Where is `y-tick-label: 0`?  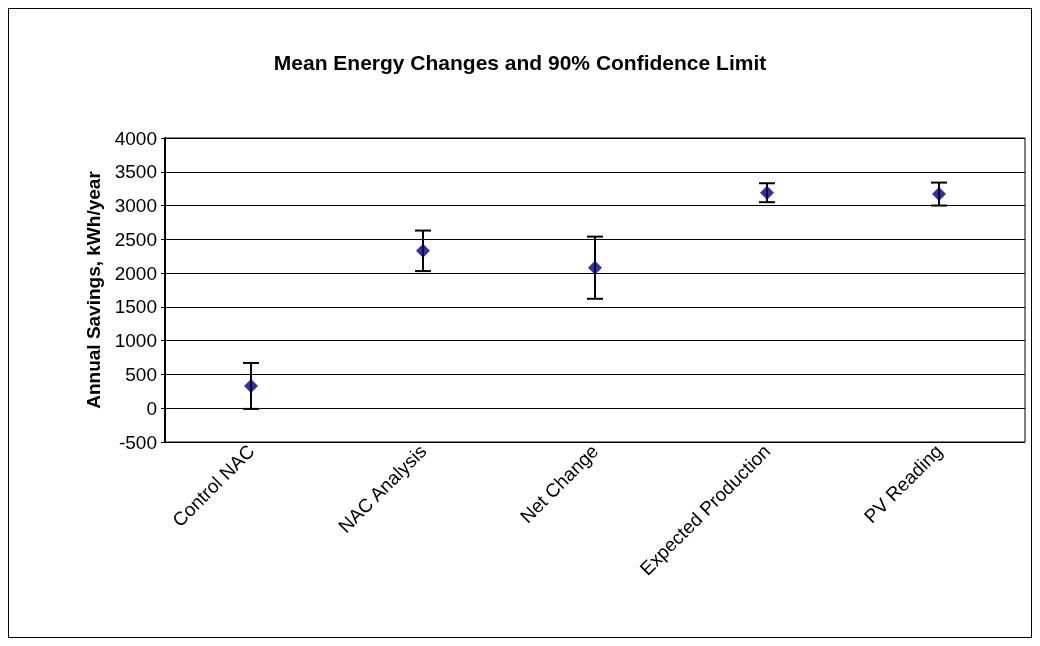 y-tick-label: 0 is located at coordinates (151, 408).